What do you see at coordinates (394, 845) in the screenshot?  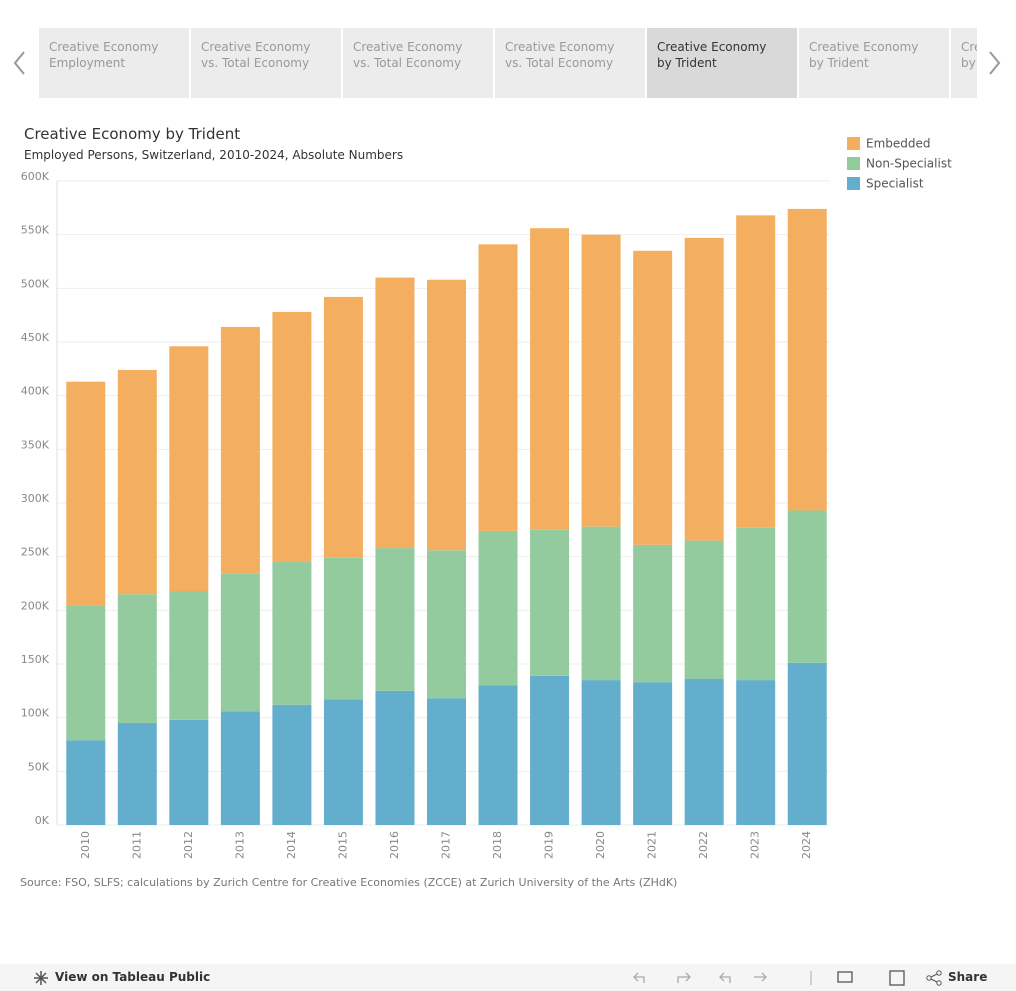 I see `x-tick-label: 2016` at bounding box center [394, 845].